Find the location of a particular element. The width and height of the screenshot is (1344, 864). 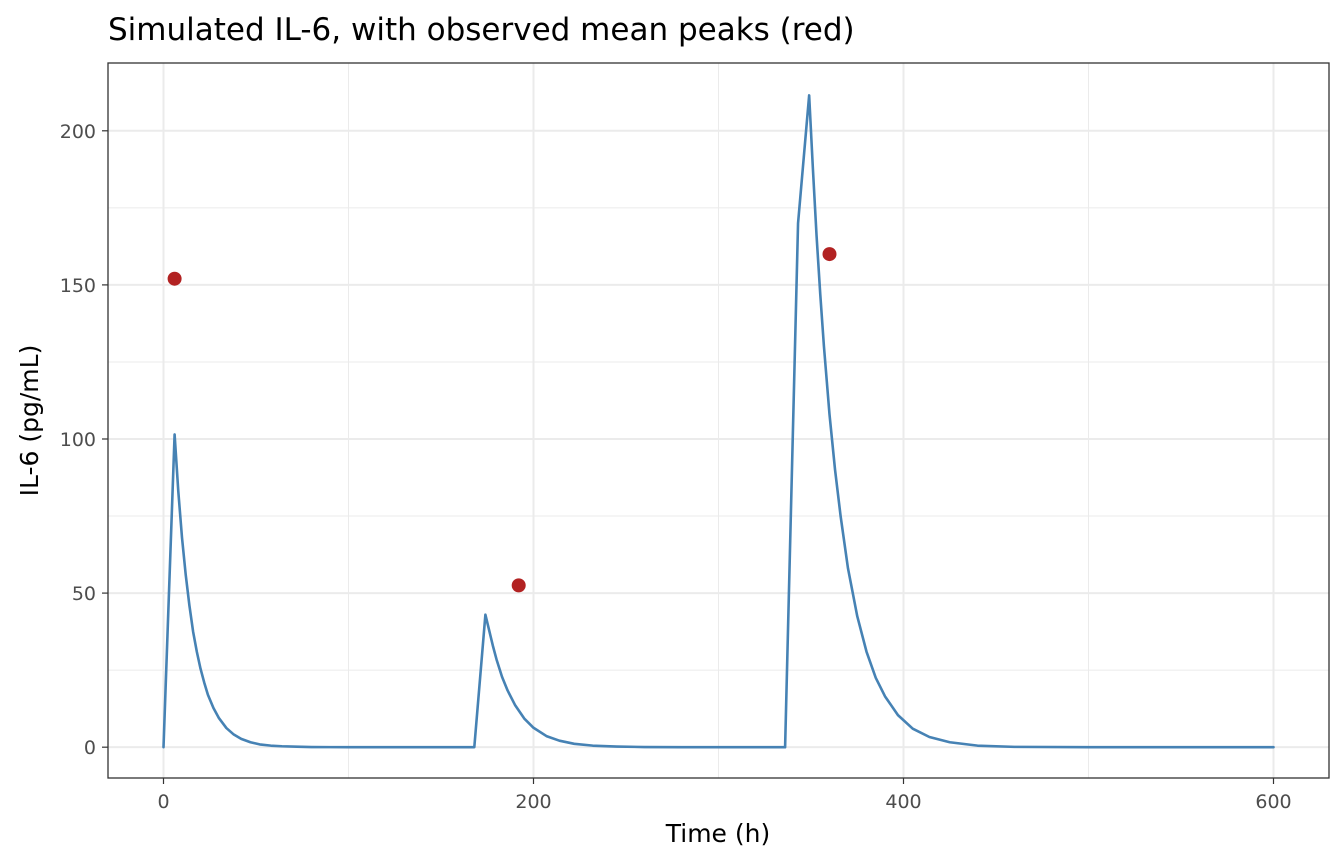

y-tick-label: 100 is located at coordinates (78, 440).